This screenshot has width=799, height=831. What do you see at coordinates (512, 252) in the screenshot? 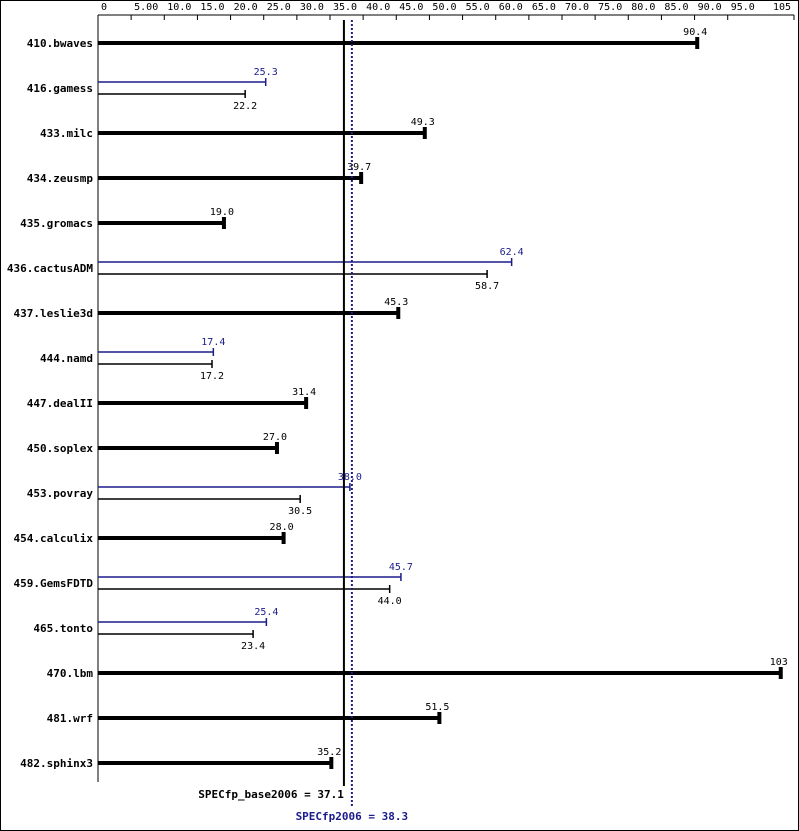
I see `value-label: 62.4` at bounding box center [512, 252].